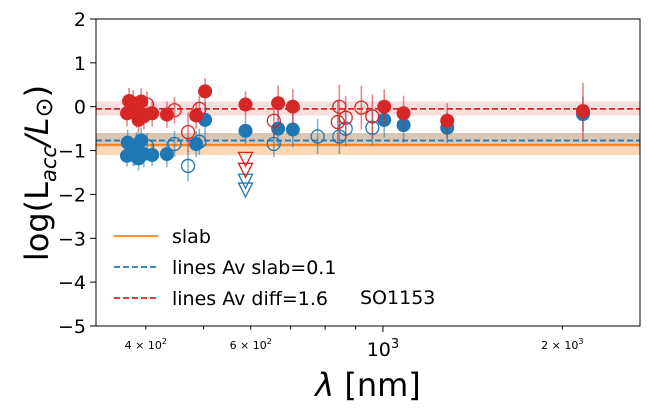  Describe the element at coordinates (72, 239) in the screenshot. I see `y-tick-label: −3` at that location.